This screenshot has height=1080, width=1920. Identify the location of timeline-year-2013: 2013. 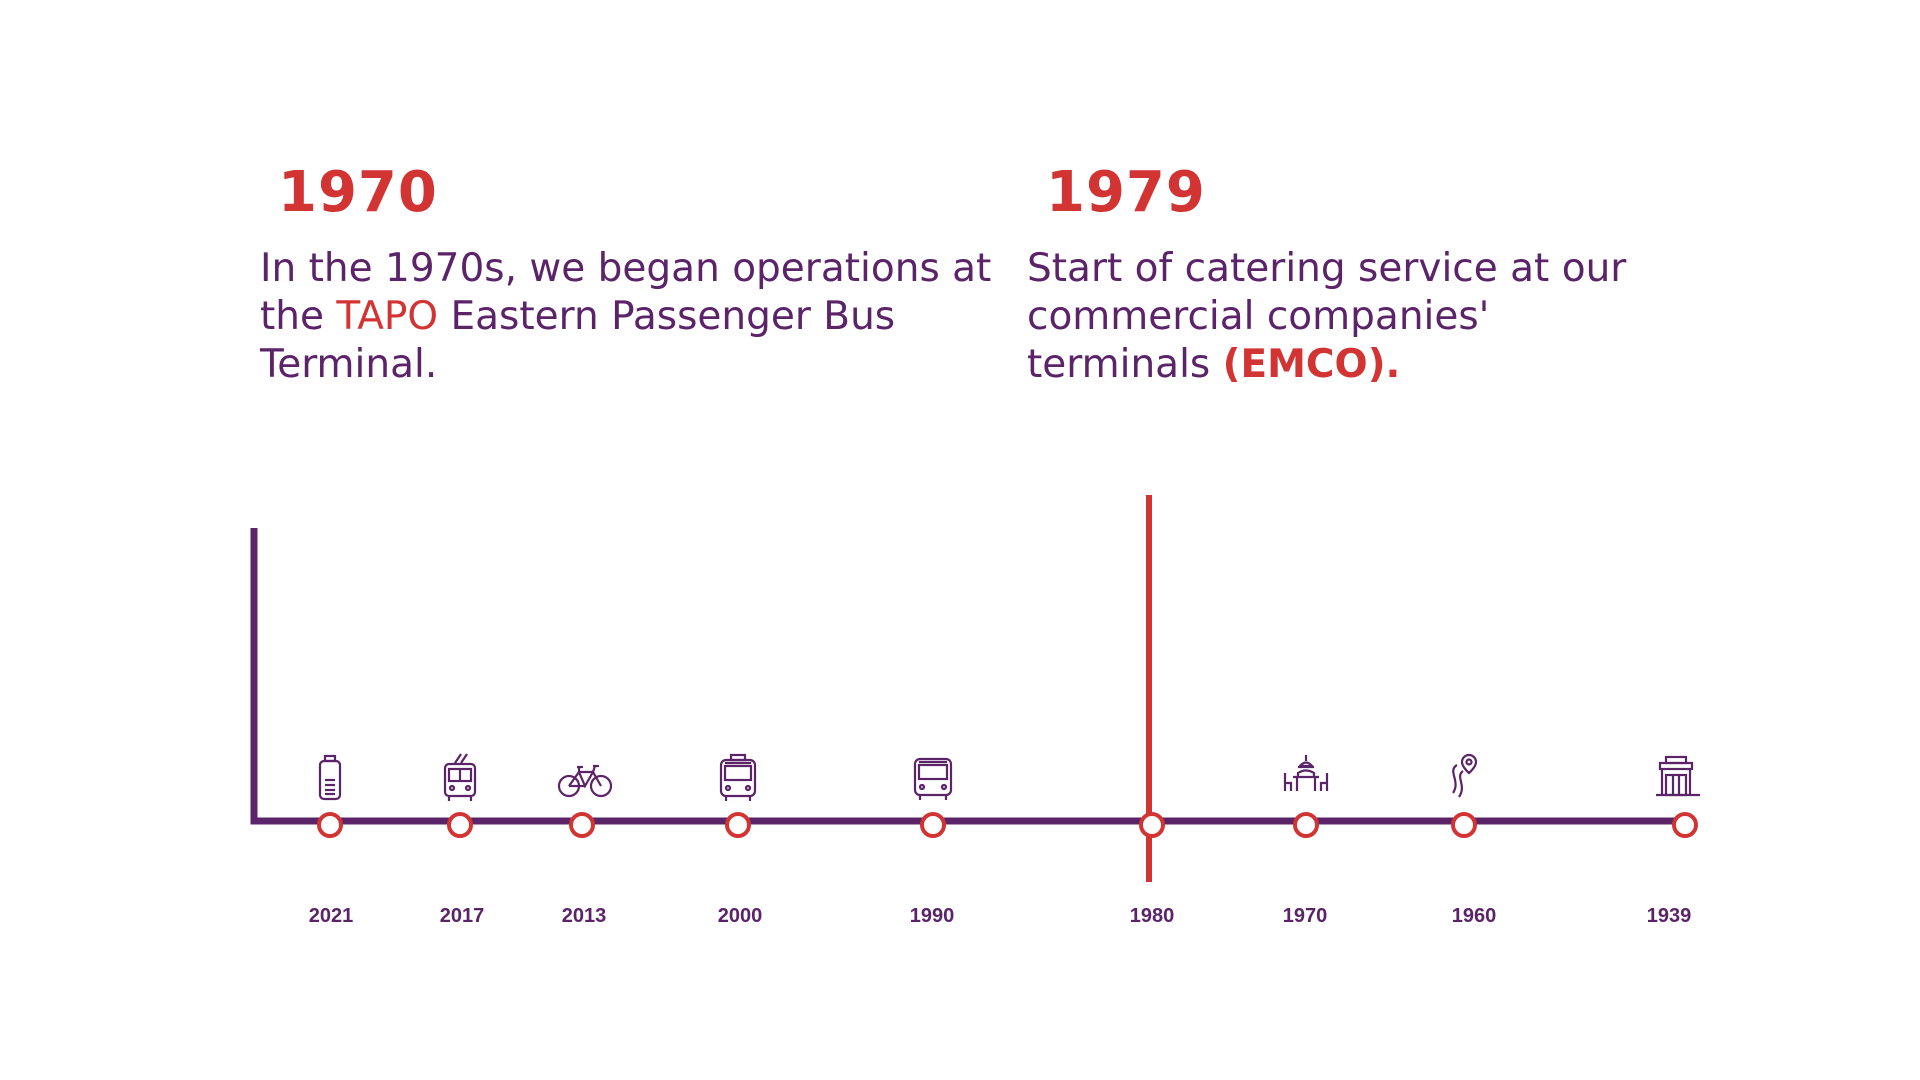
(584, 916).